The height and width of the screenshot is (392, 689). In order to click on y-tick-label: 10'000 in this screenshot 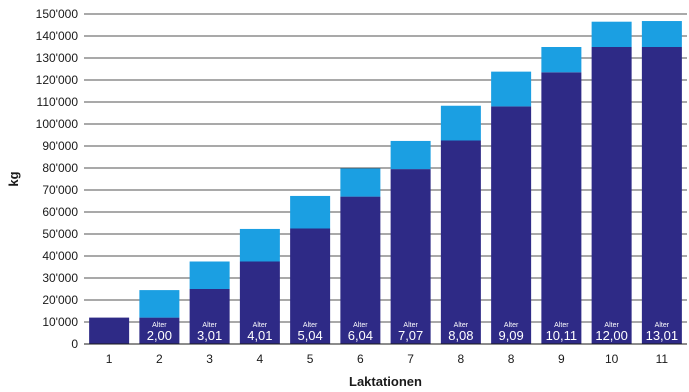, I will do `click(60, 322)`.